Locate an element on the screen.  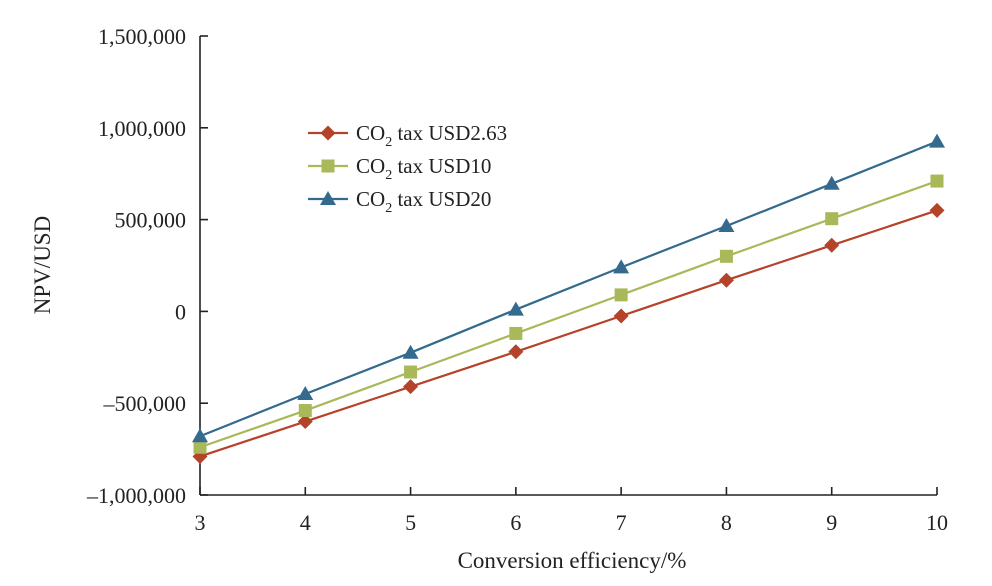
legend-item: CO2 tax USD2.63 is located at coordinates (407, 135).